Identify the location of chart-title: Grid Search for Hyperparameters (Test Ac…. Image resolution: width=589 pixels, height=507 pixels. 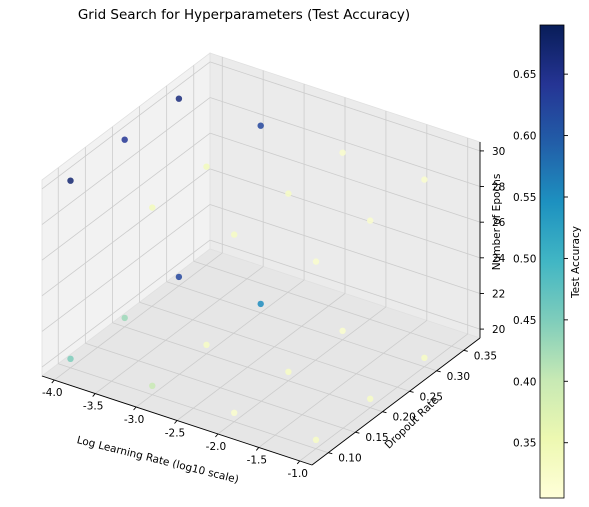
(244, 15).